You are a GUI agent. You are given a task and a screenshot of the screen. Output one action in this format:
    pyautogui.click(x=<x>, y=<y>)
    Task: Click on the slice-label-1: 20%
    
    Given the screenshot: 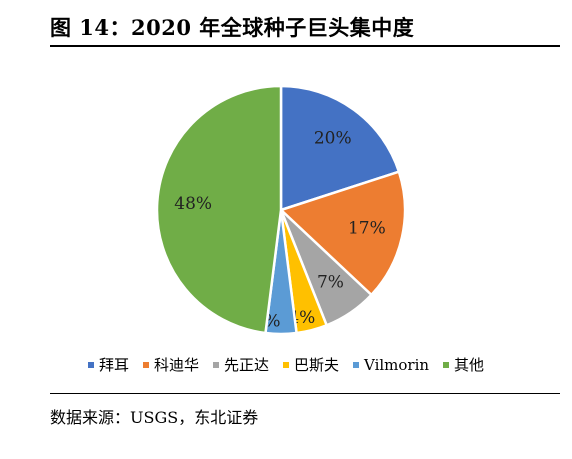 What is the action you would take?
    pyautogui.click(x=333, y=138)
    